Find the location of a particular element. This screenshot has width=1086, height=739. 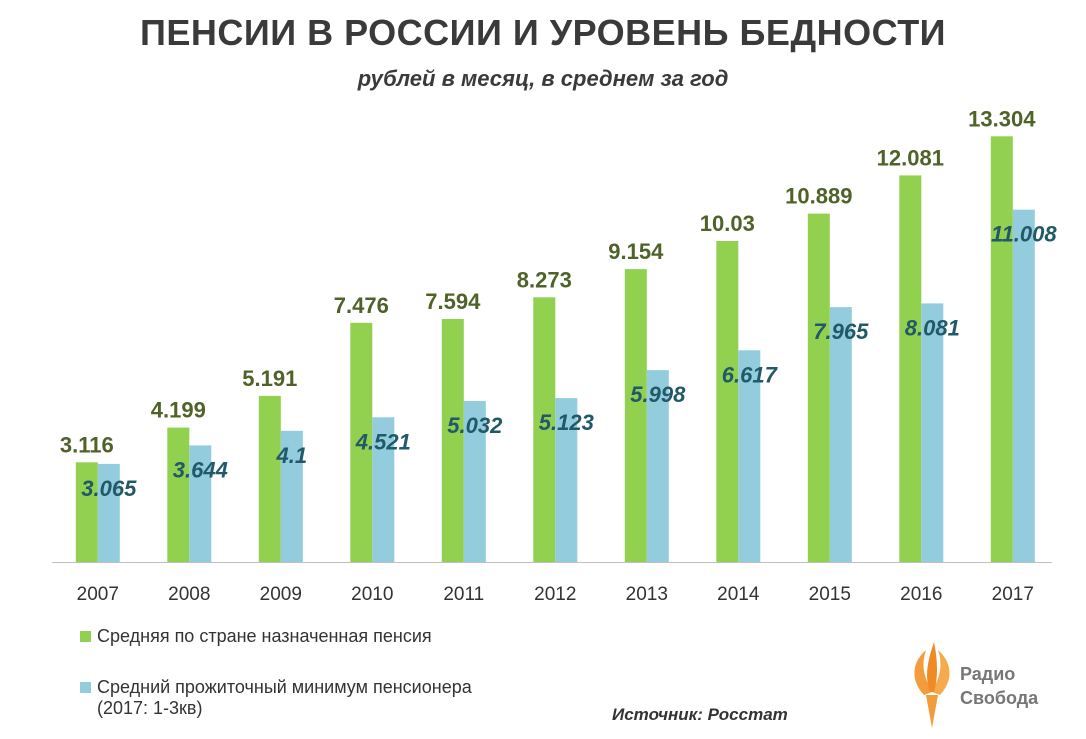

bar-pension-2011 is located at coordinates (452, 440).